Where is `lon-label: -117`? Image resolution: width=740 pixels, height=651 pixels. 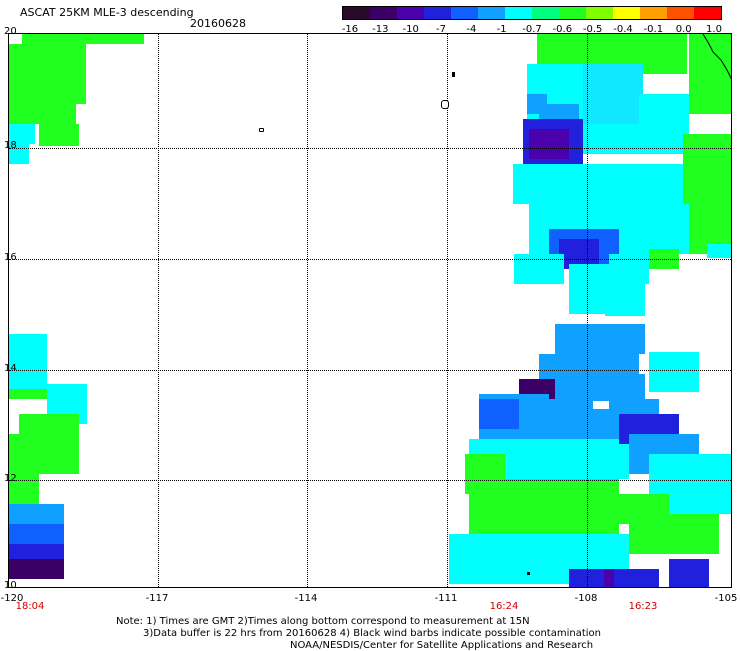 lon-label: -117 is located at coordinates (157, 598).